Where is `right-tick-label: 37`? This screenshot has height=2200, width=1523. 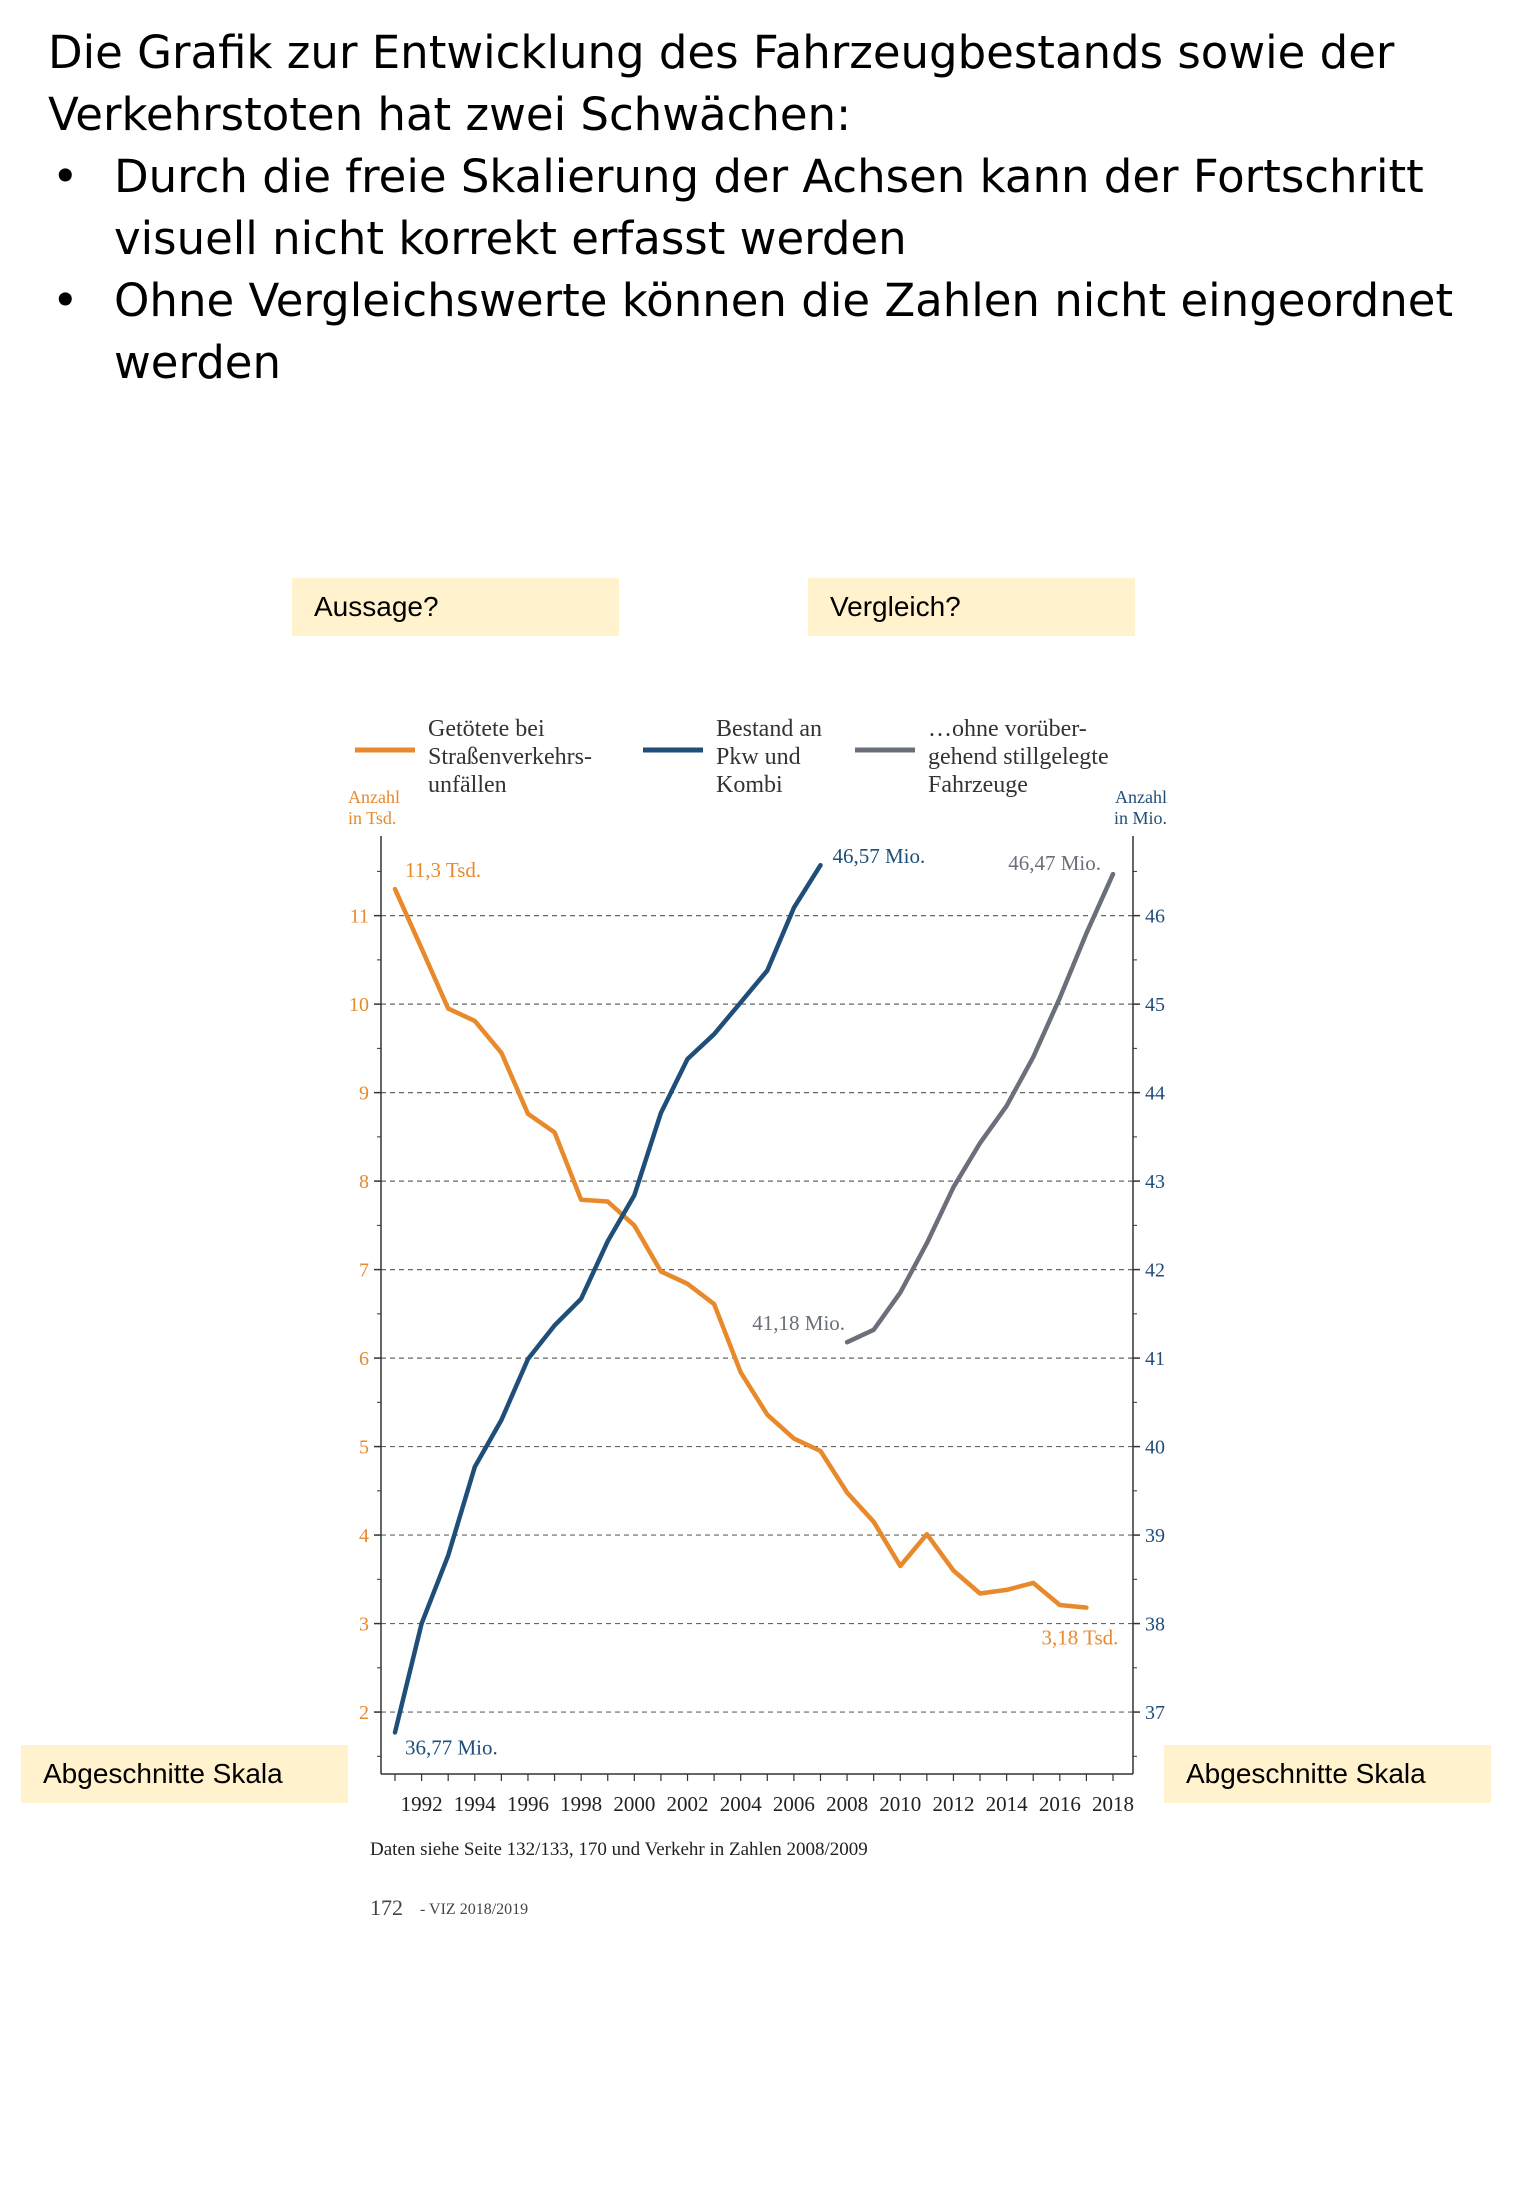
right-tick-label: 37 is located at coordinates (1155, 1713).